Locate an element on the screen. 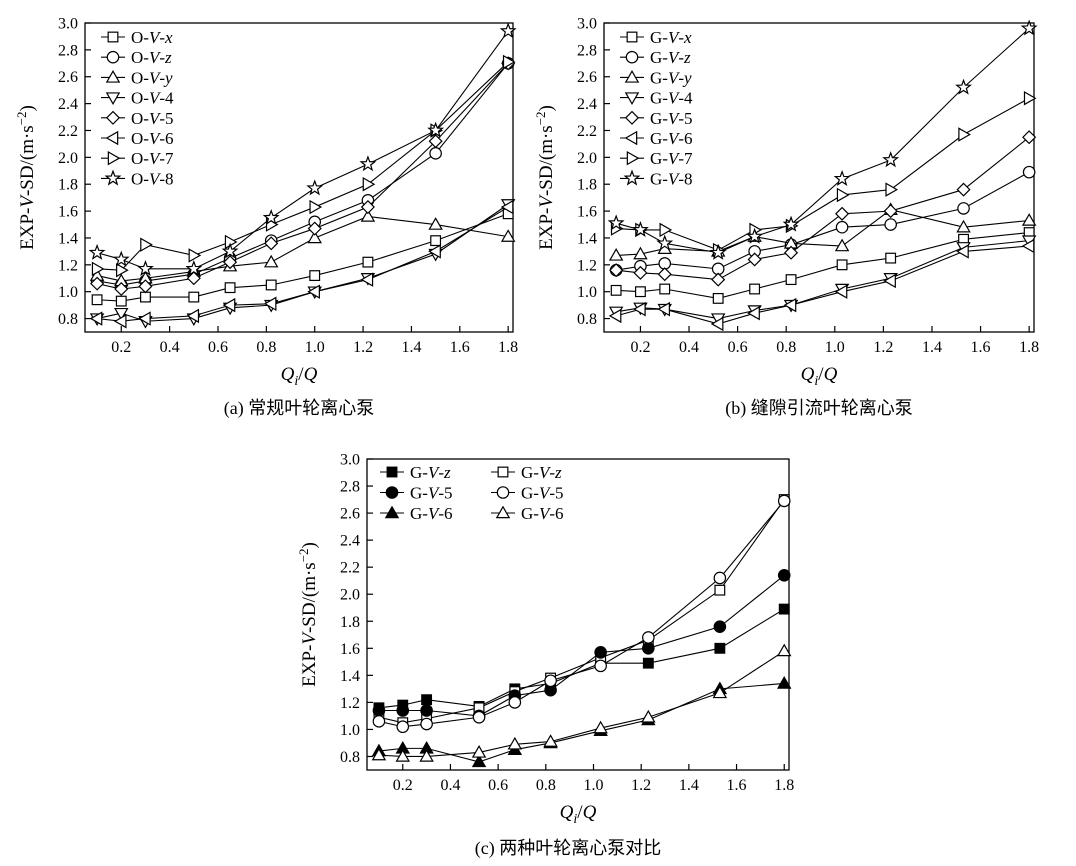 This screenshot has height=866, width=1076. x-tick-label: 1.2 is located at coordinates (641, 785).